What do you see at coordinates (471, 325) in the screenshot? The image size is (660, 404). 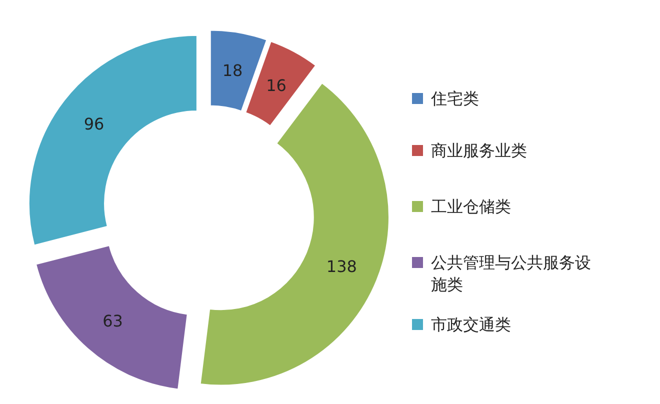 I see `legend-label: 市政交通类` at bounding box center [471, 325].